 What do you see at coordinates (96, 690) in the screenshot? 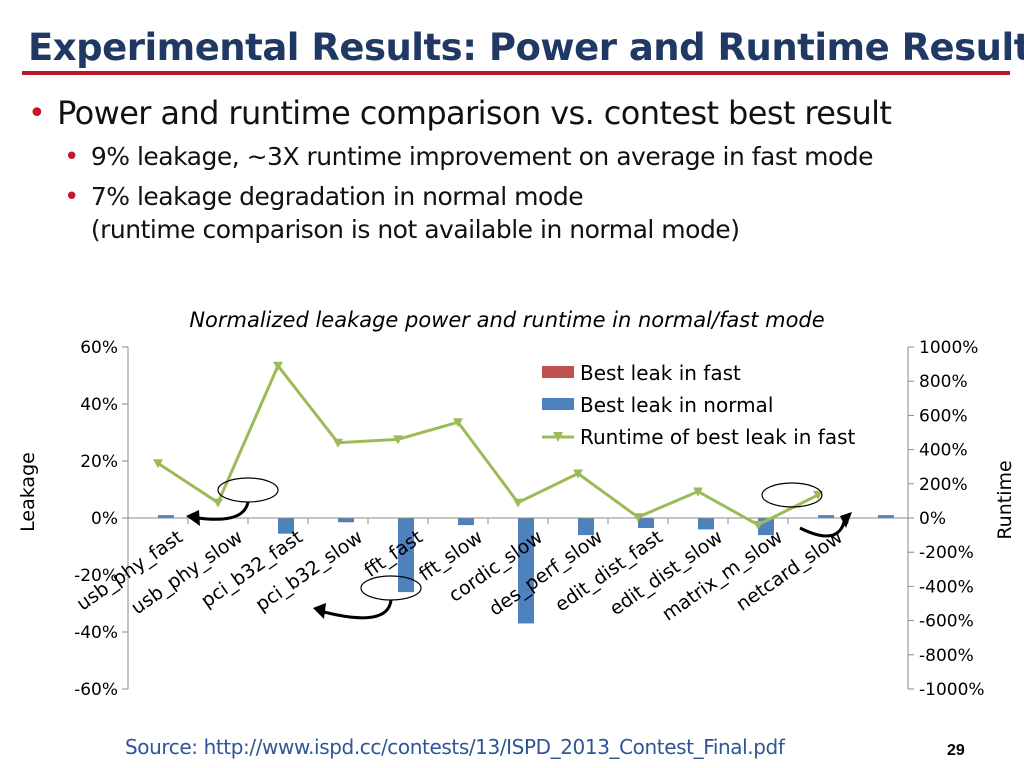
I see `y-tick-label: -60%` at bounding box center [96, 690].